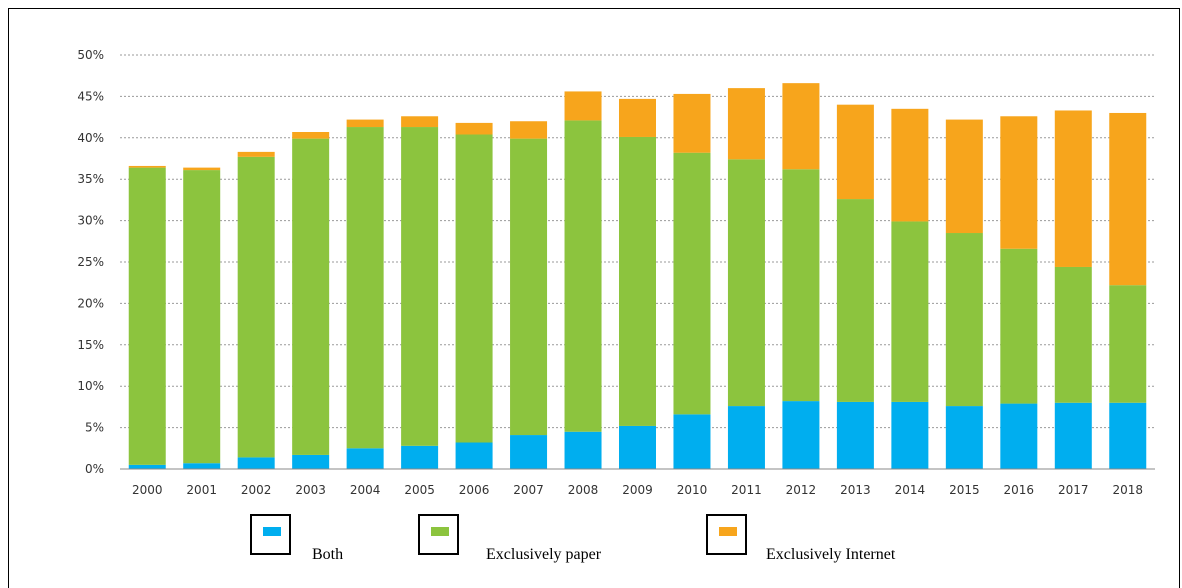 The height and width of the screenshot is (588, 1182). I want to click on bar-both-2005, so click(420, 457).